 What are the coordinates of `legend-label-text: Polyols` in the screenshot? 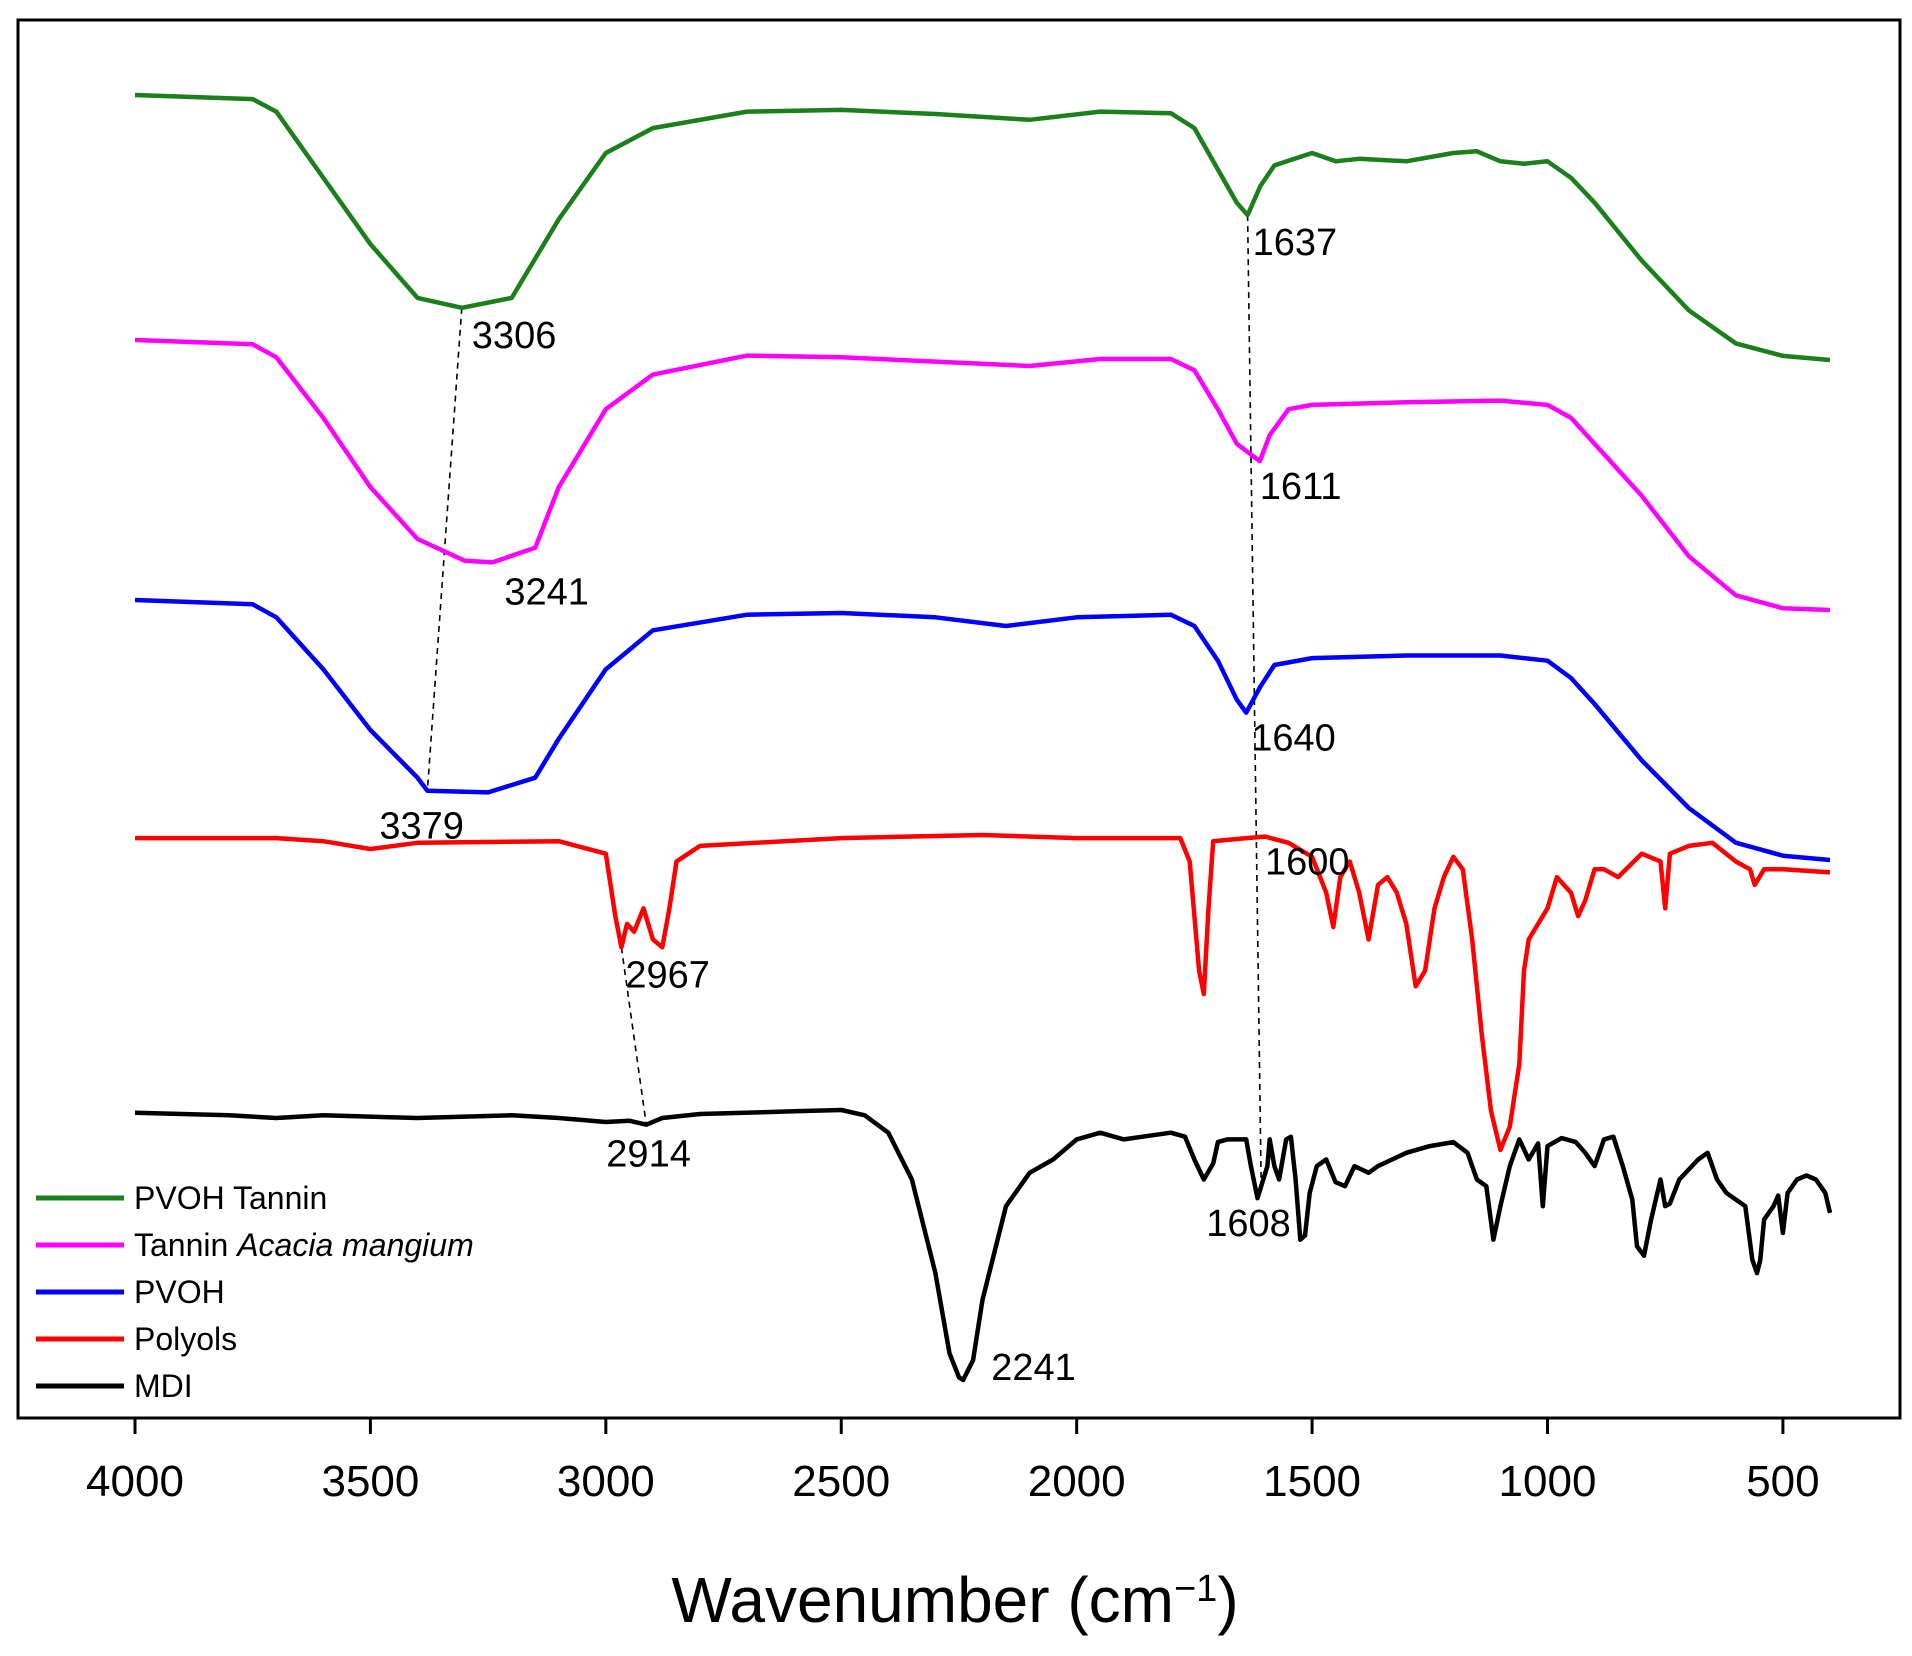 It's located at (185, 1339).